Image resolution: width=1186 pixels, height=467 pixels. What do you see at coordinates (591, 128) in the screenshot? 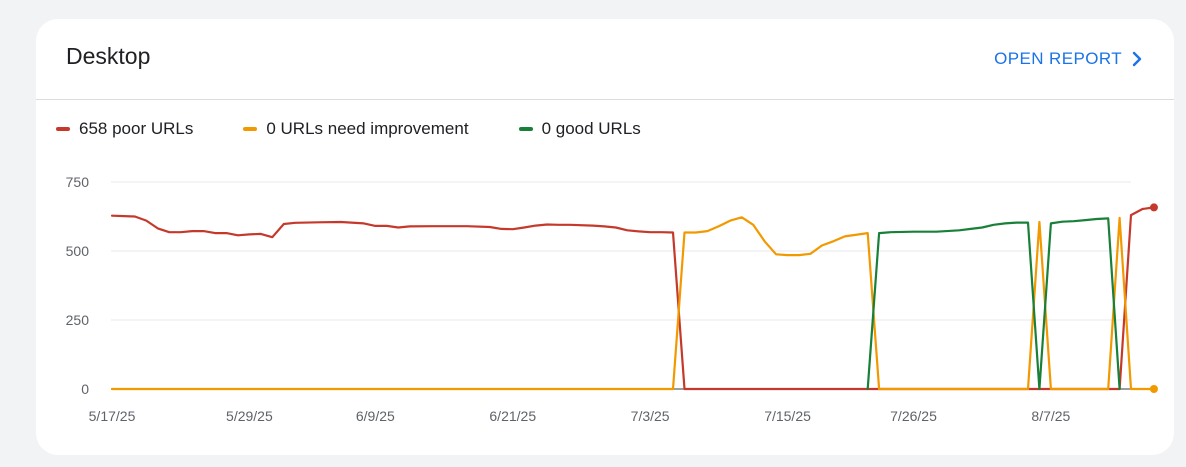
I see `legend-label-good: 0 good URLs` at bounding box center [591, 128].